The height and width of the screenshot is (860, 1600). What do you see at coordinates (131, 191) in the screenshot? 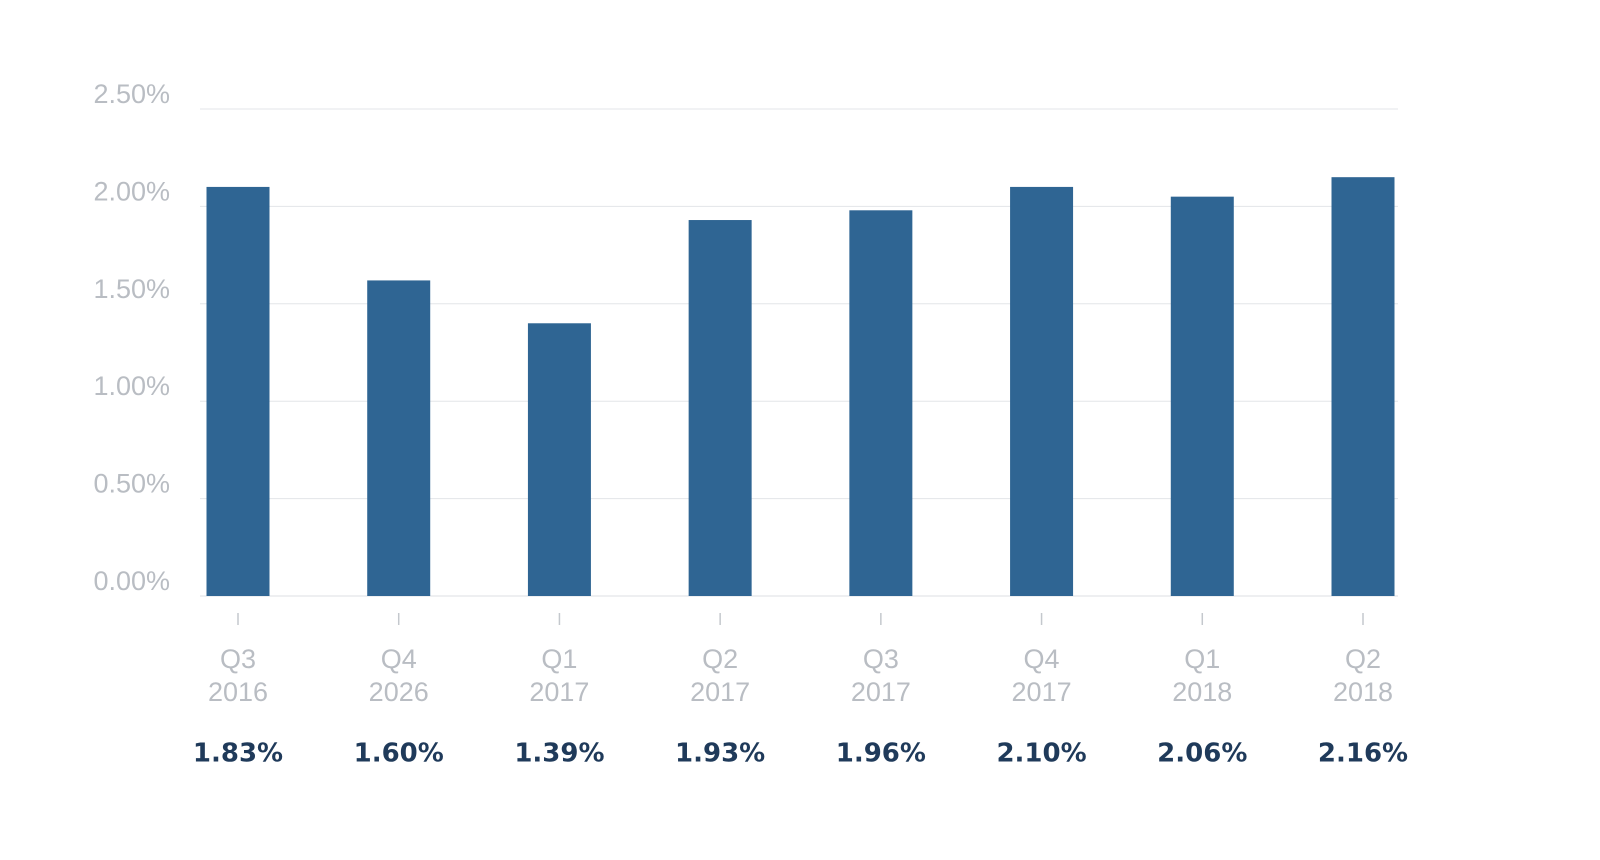
I see `y-tick-label: 2.00%` at bounding box center [131, 191].